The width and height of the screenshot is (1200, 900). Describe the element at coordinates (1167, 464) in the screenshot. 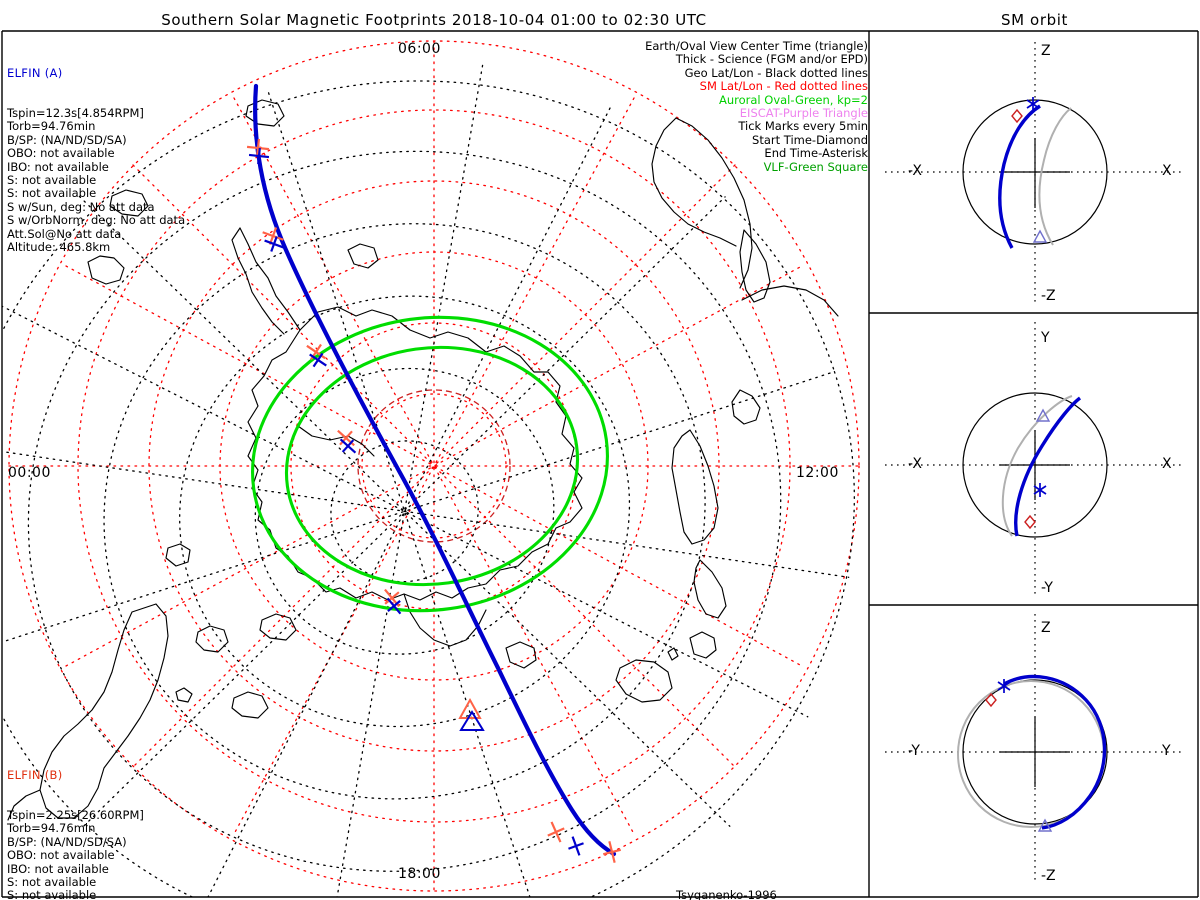

I see `axis-label-xy-right: X` at that location.